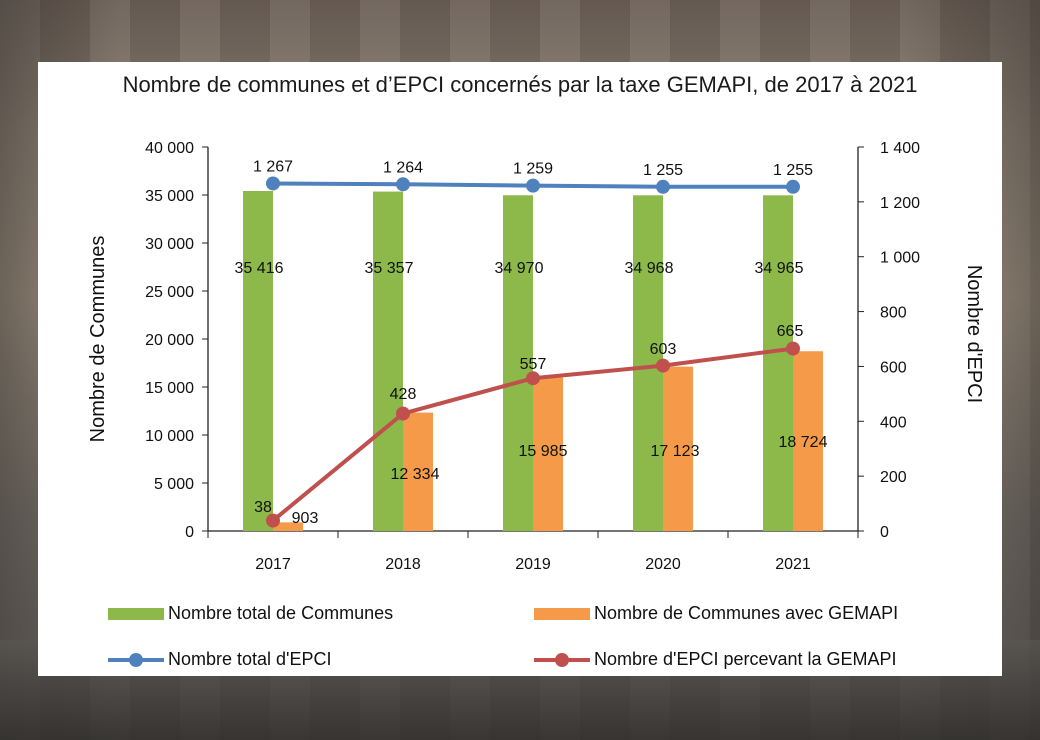  I want to click on y-tick-label-left: 20 000, so click(169, 340).